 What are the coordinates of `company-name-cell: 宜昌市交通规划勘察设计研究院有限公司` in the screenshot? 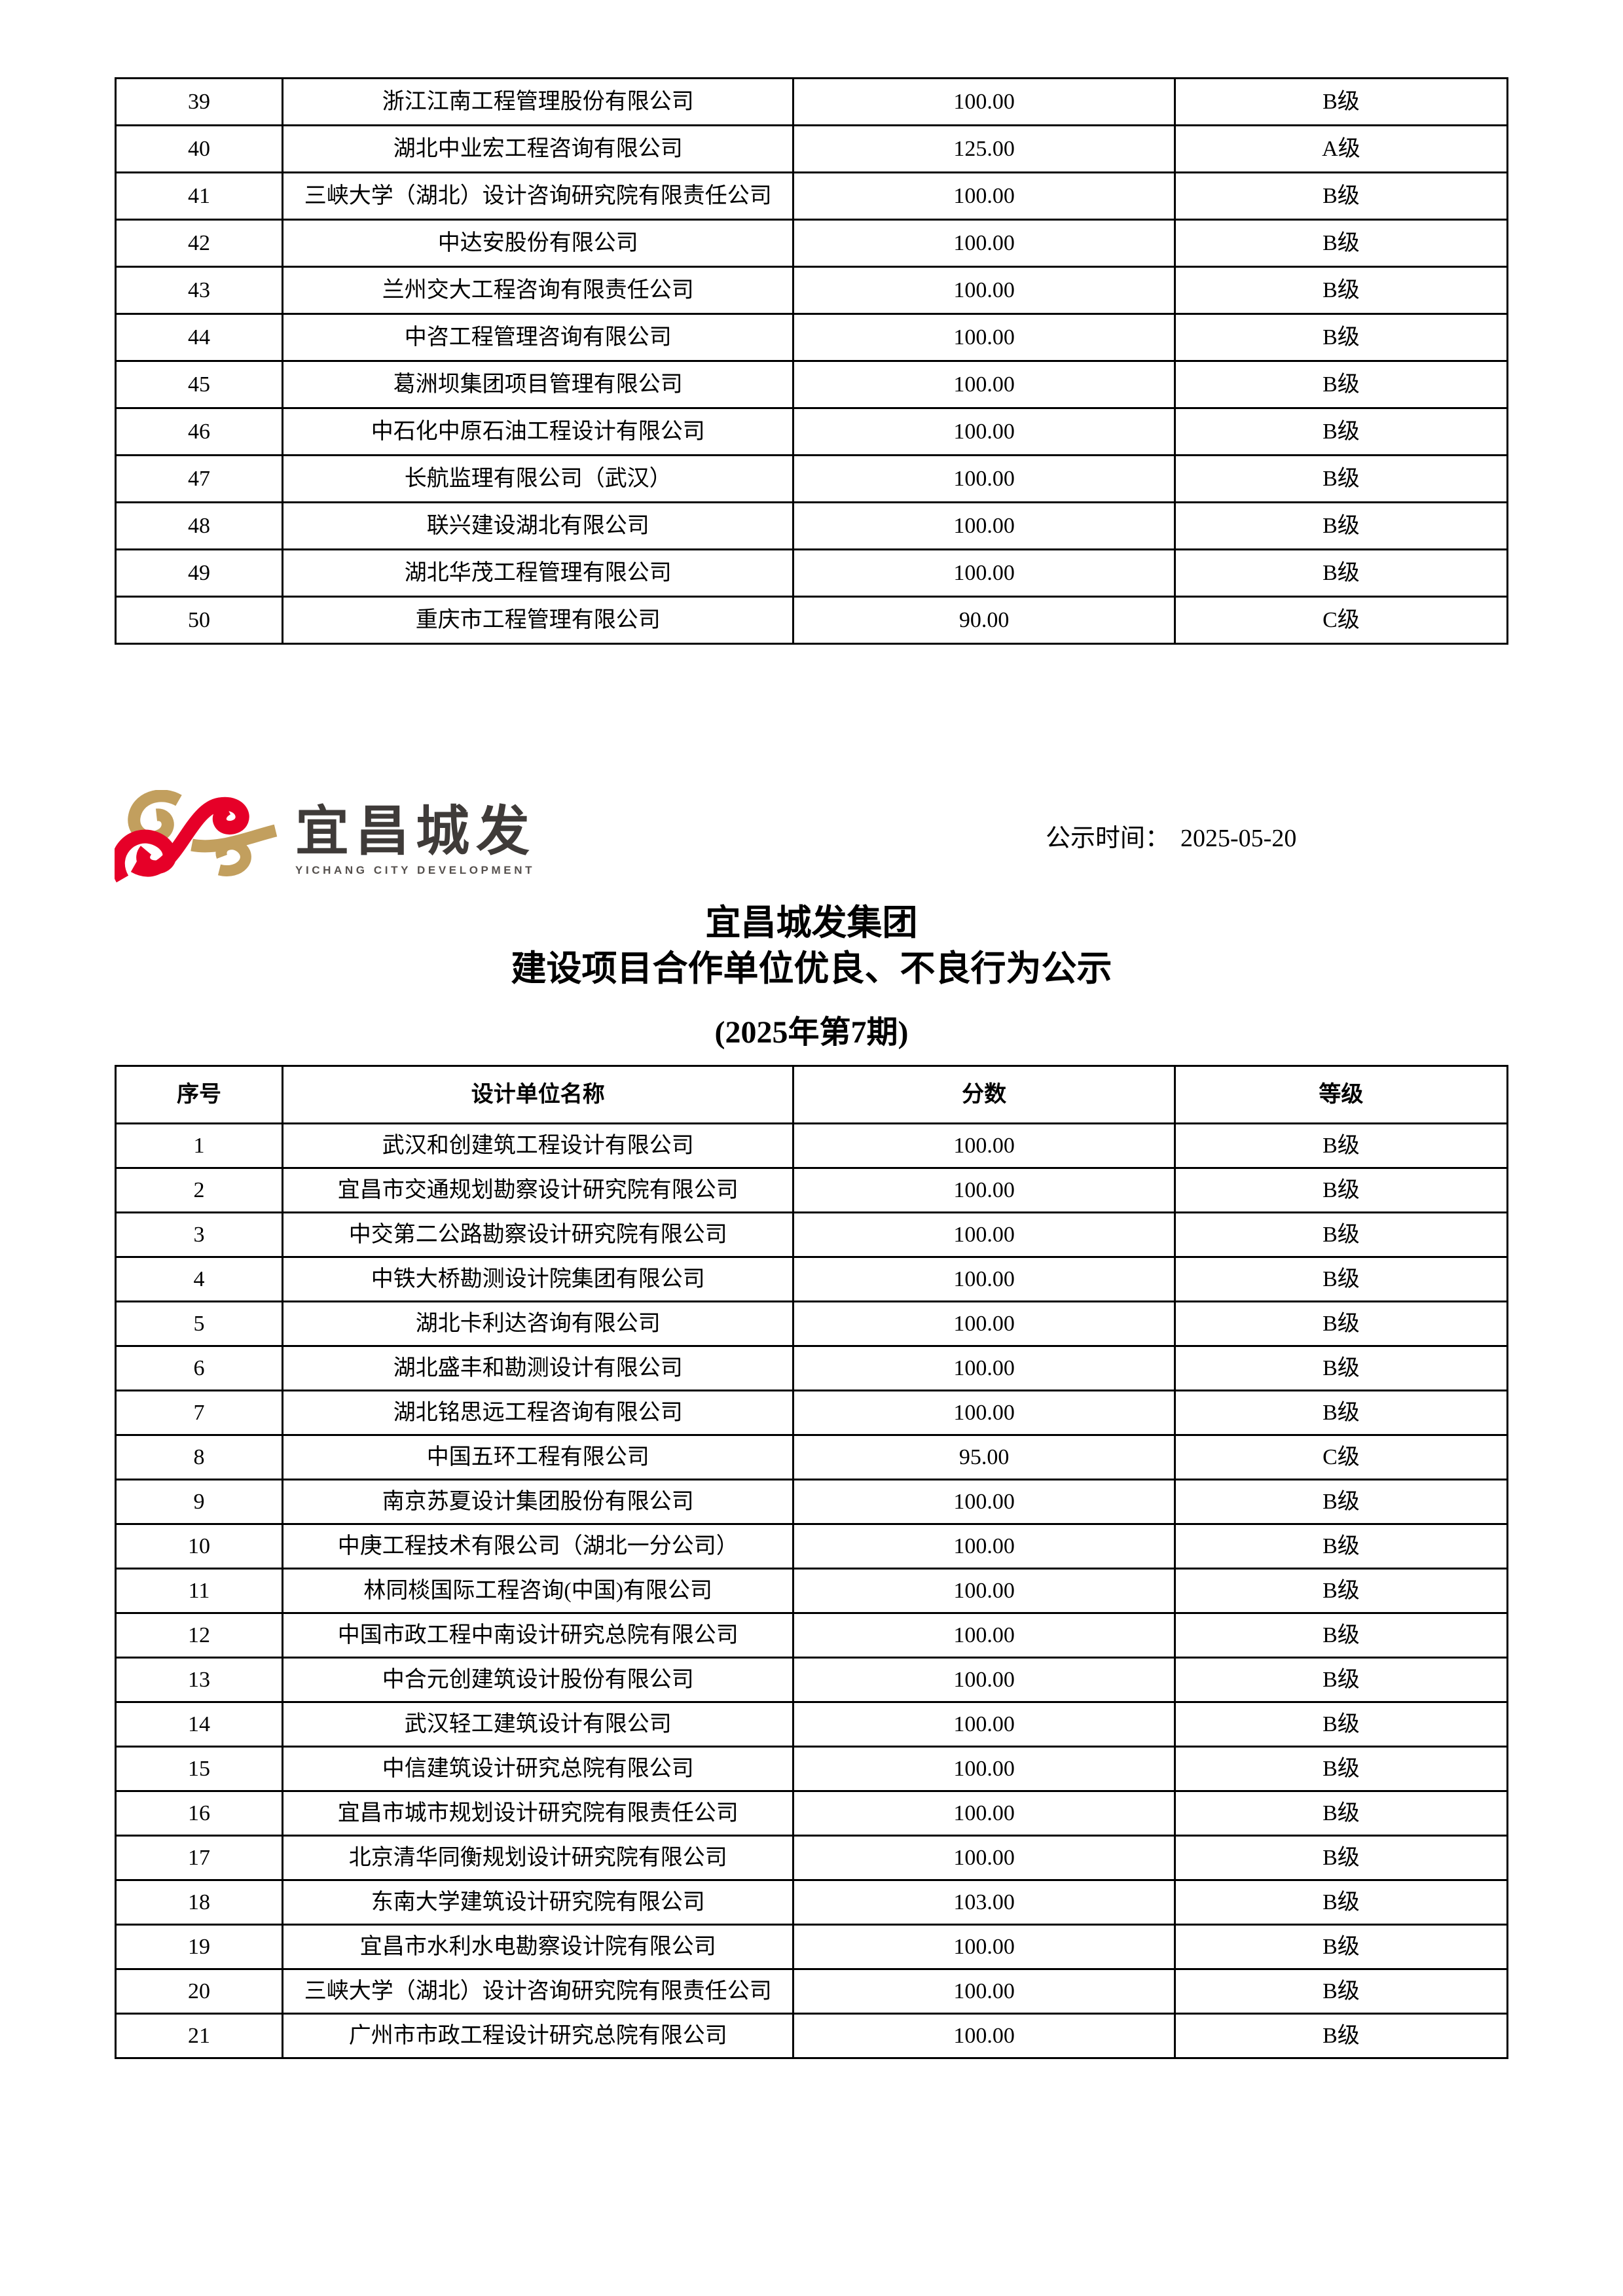 It's located at (538, 1189).